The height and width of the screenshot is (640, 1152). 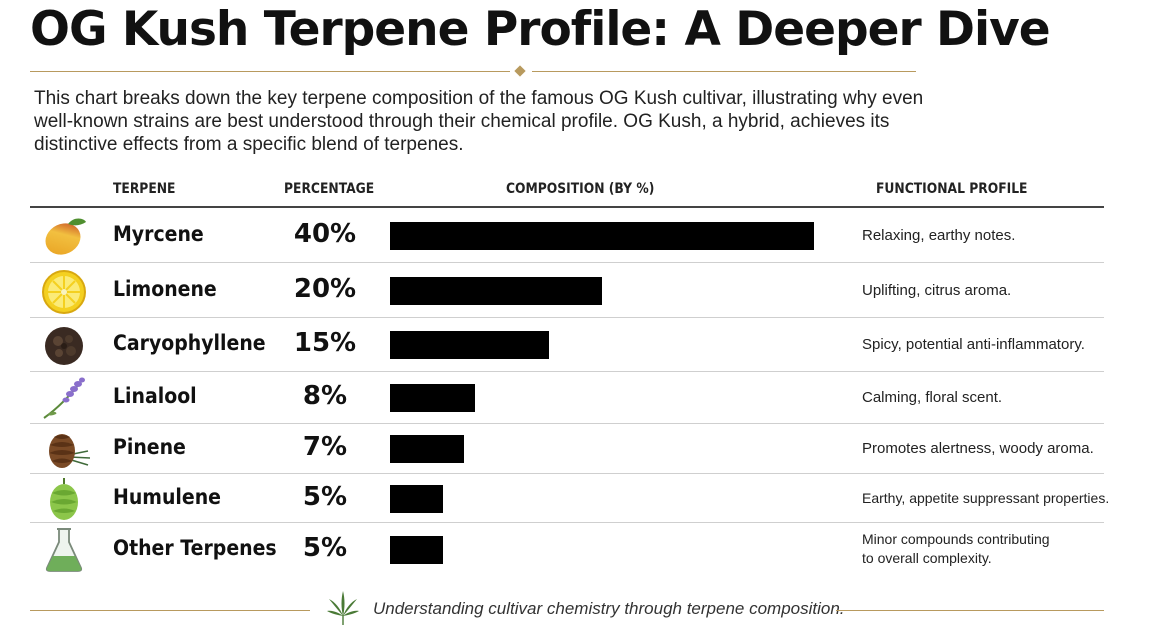 I want to click on header-percentage: PERCENTAGE, so click(x=329, y=189).